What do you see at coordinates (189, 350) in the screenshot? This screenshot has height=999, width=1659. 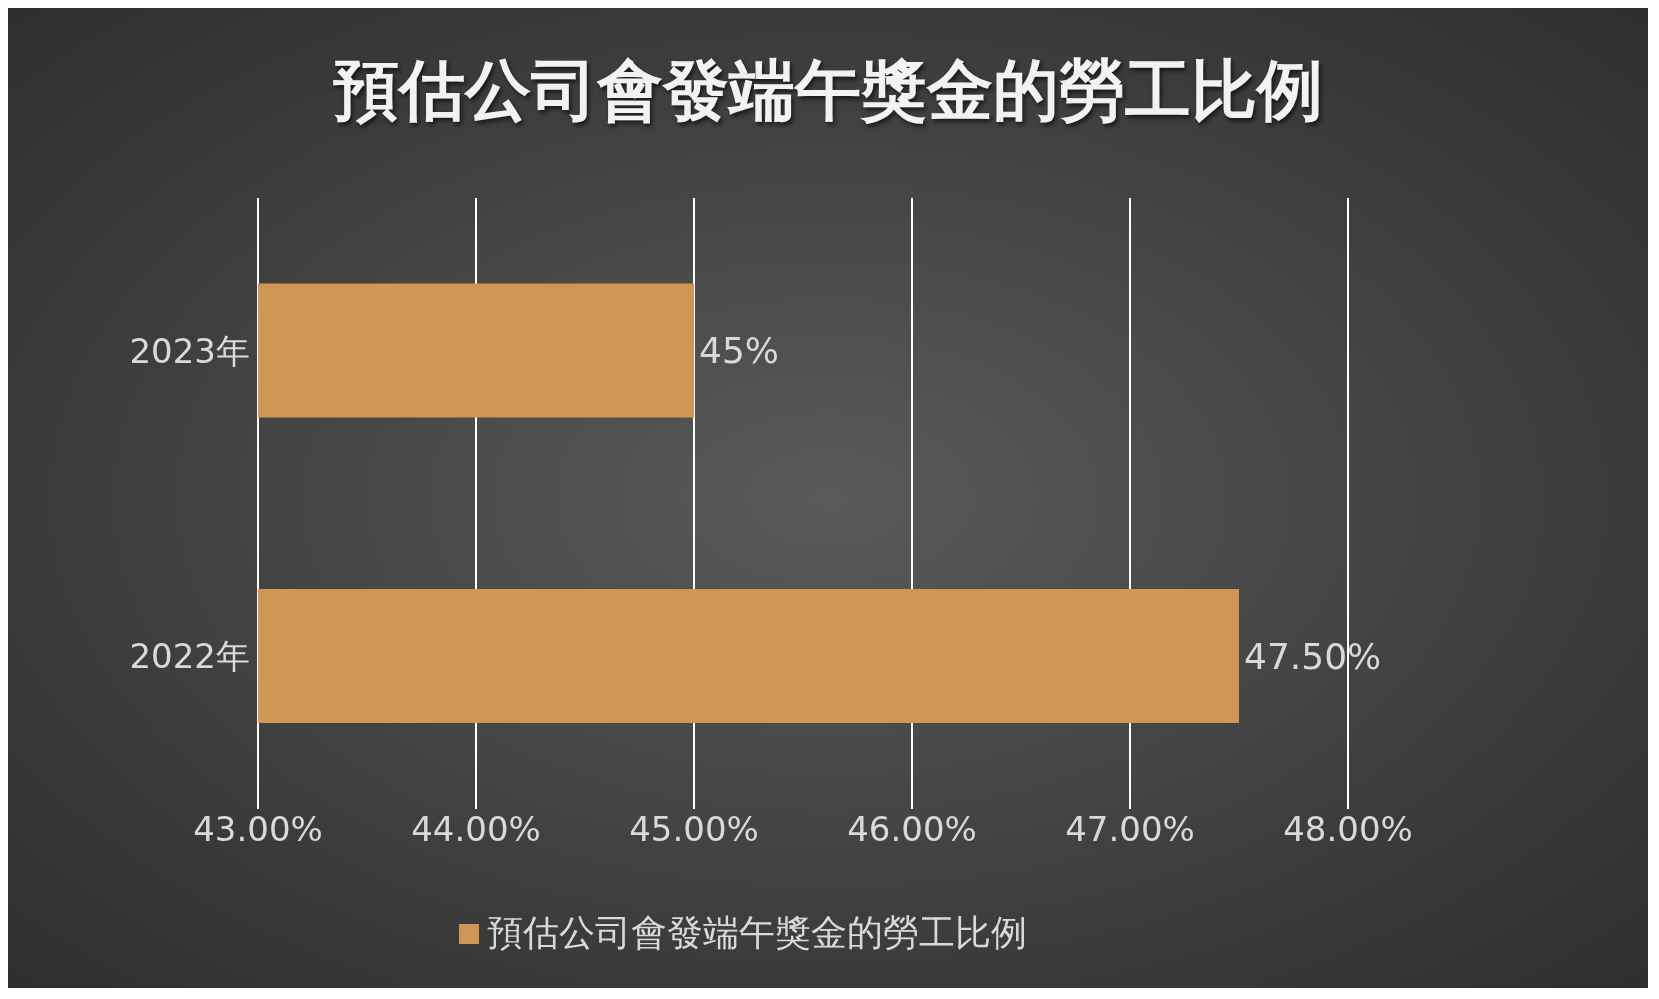 I see `y-tick-label: 2023年` at bounding box center [189, 350].